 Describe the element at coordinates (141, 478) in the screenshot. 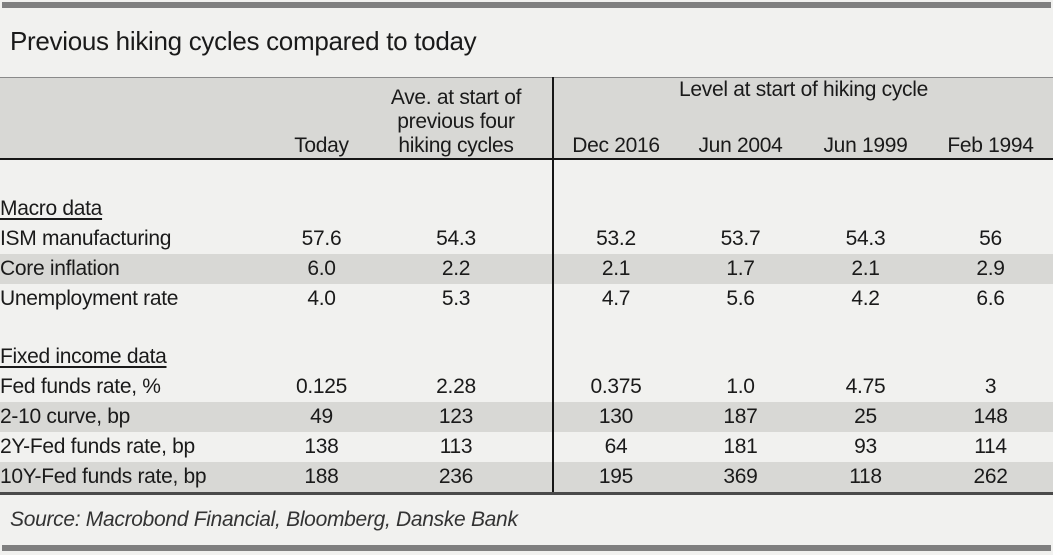

I see `row-label: 10Y-Fed funds rate, bp` at that location.